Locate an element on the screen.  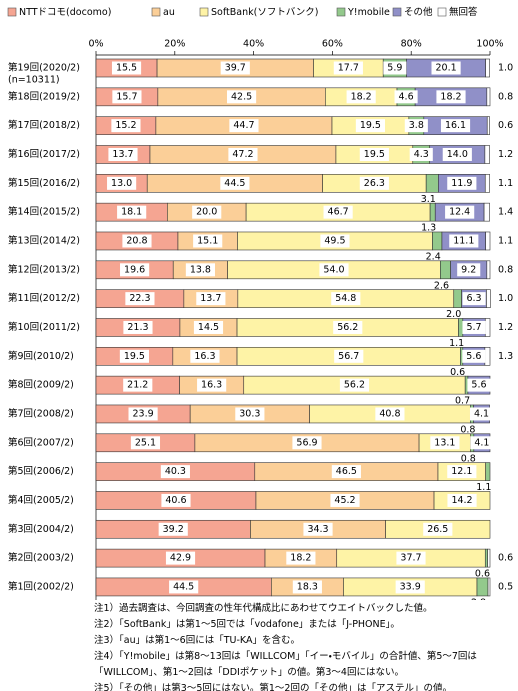
value-label: 19.5 is located at coordinates (370, 125).